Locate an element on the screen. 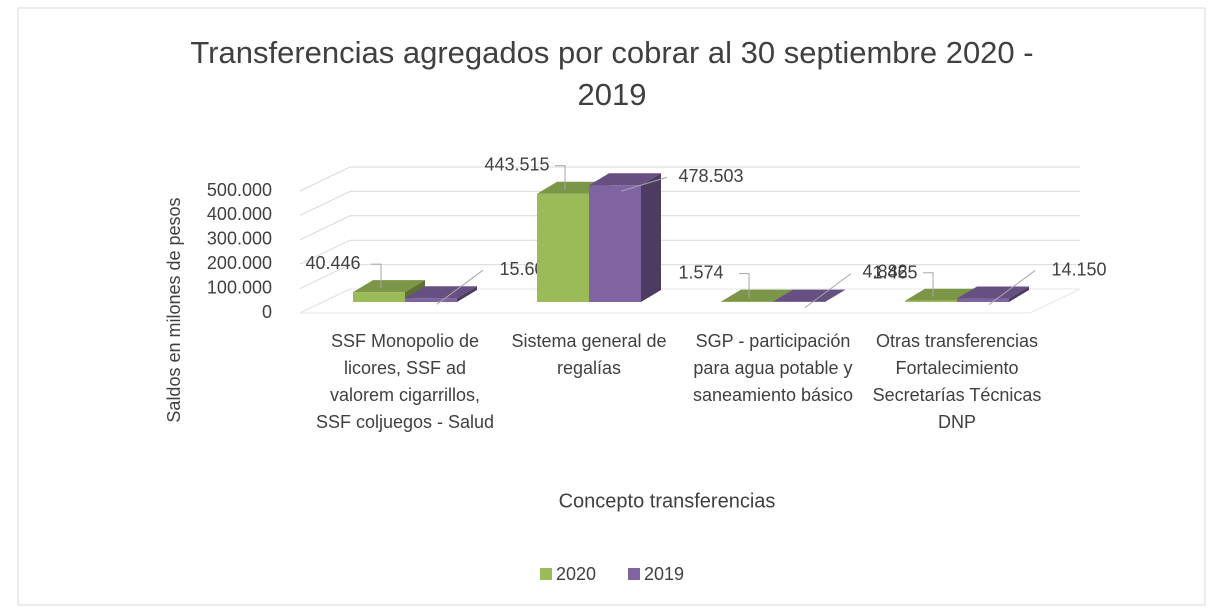 Image resolution: width=1223 pixels, height=610 pixels. floor is located at coordinates (690, 301).